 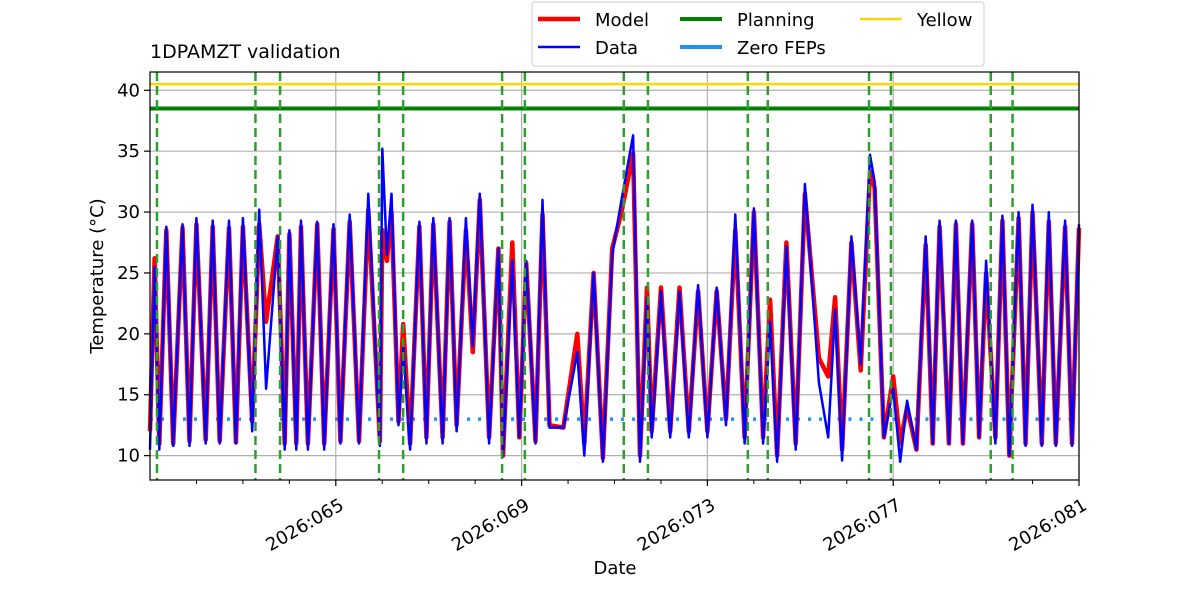 What do you see at coordinates (128, 456) in the screenshot?
I see `y-tick-label: 10` at bounding box center [128, 456].